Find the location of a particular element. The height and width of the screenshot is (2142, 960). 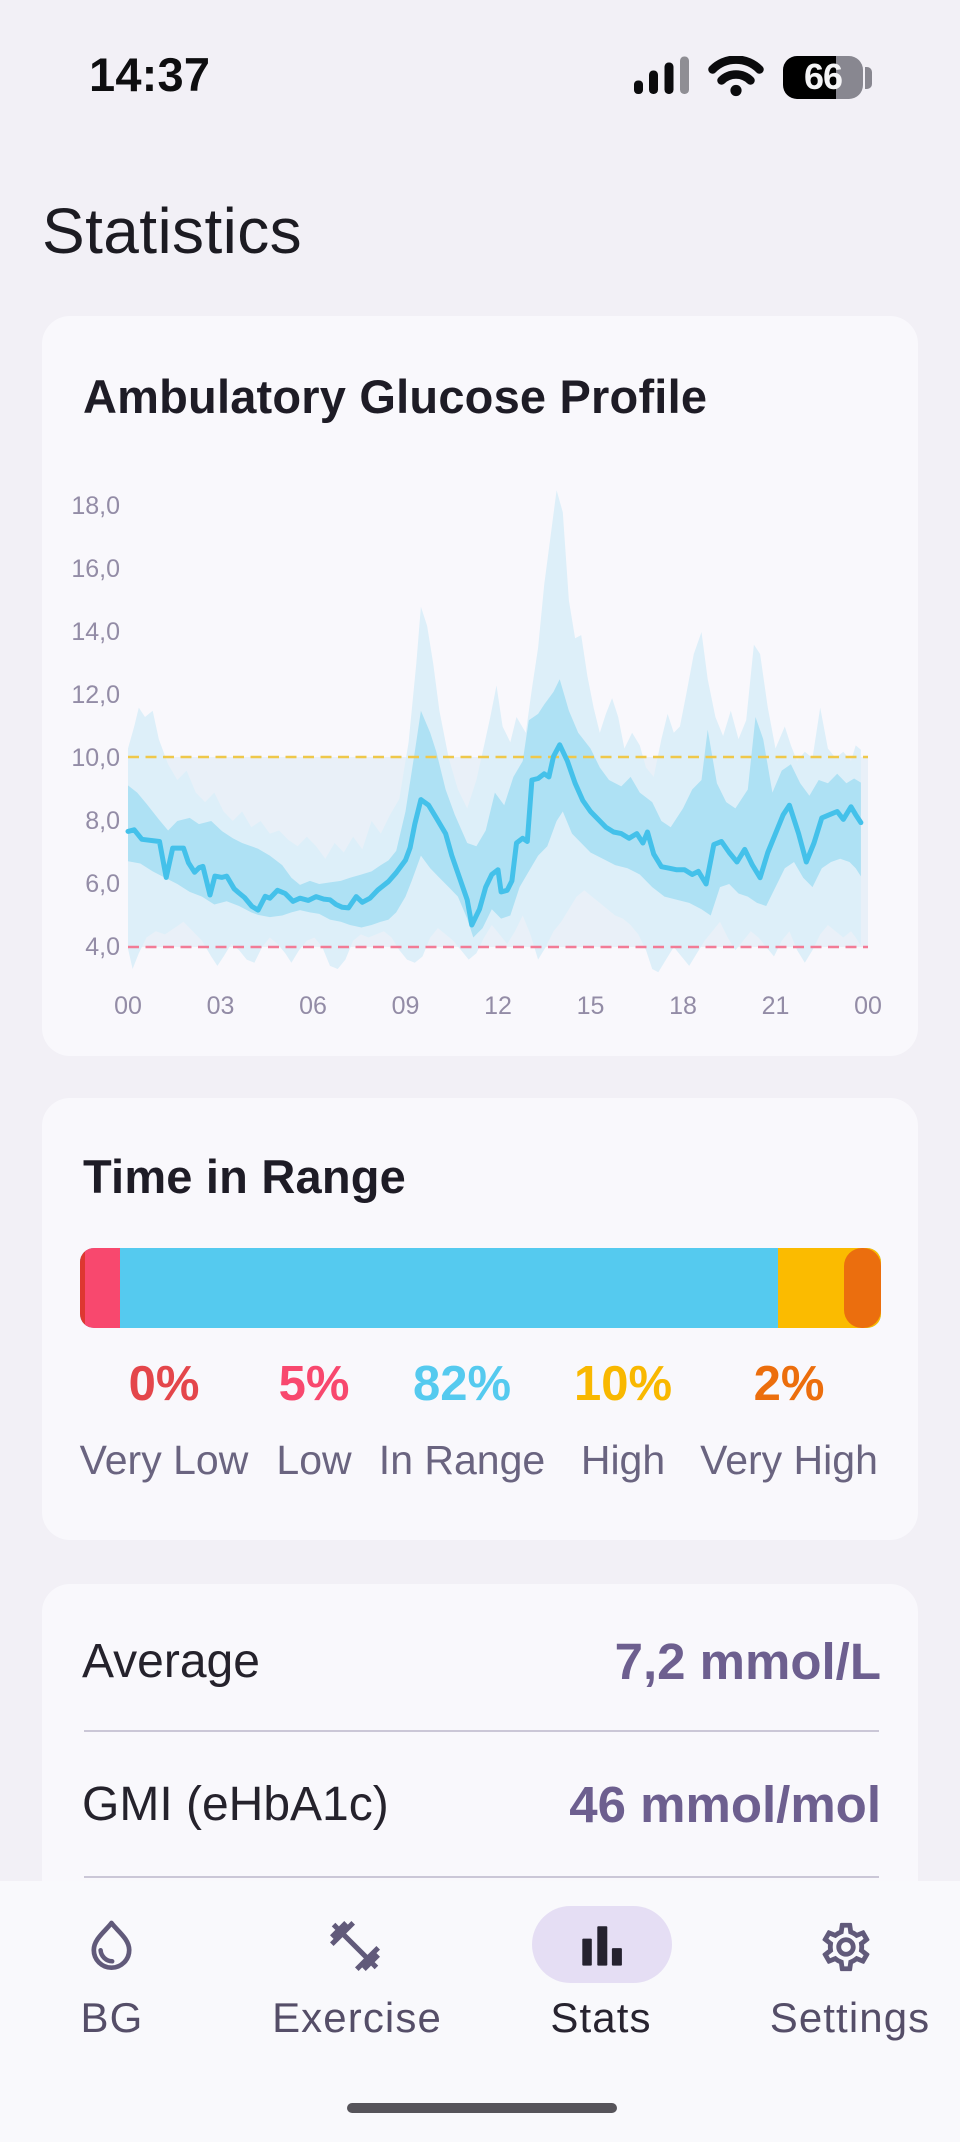

svg-text: 14,0 is located at coordinates (95, 632).